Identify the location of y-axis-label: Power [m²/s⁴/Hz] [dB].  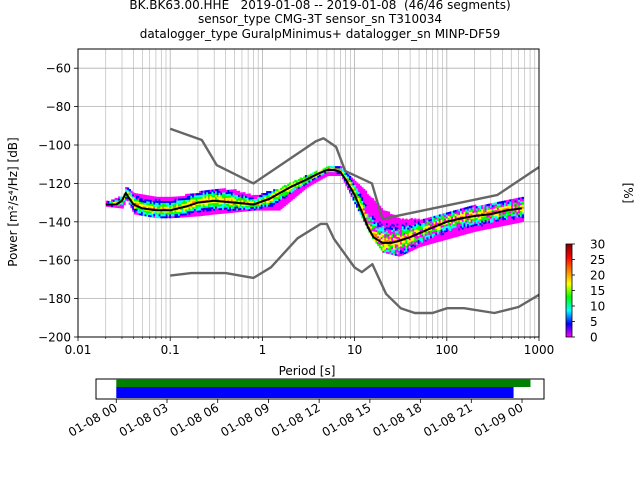
(13, 201).